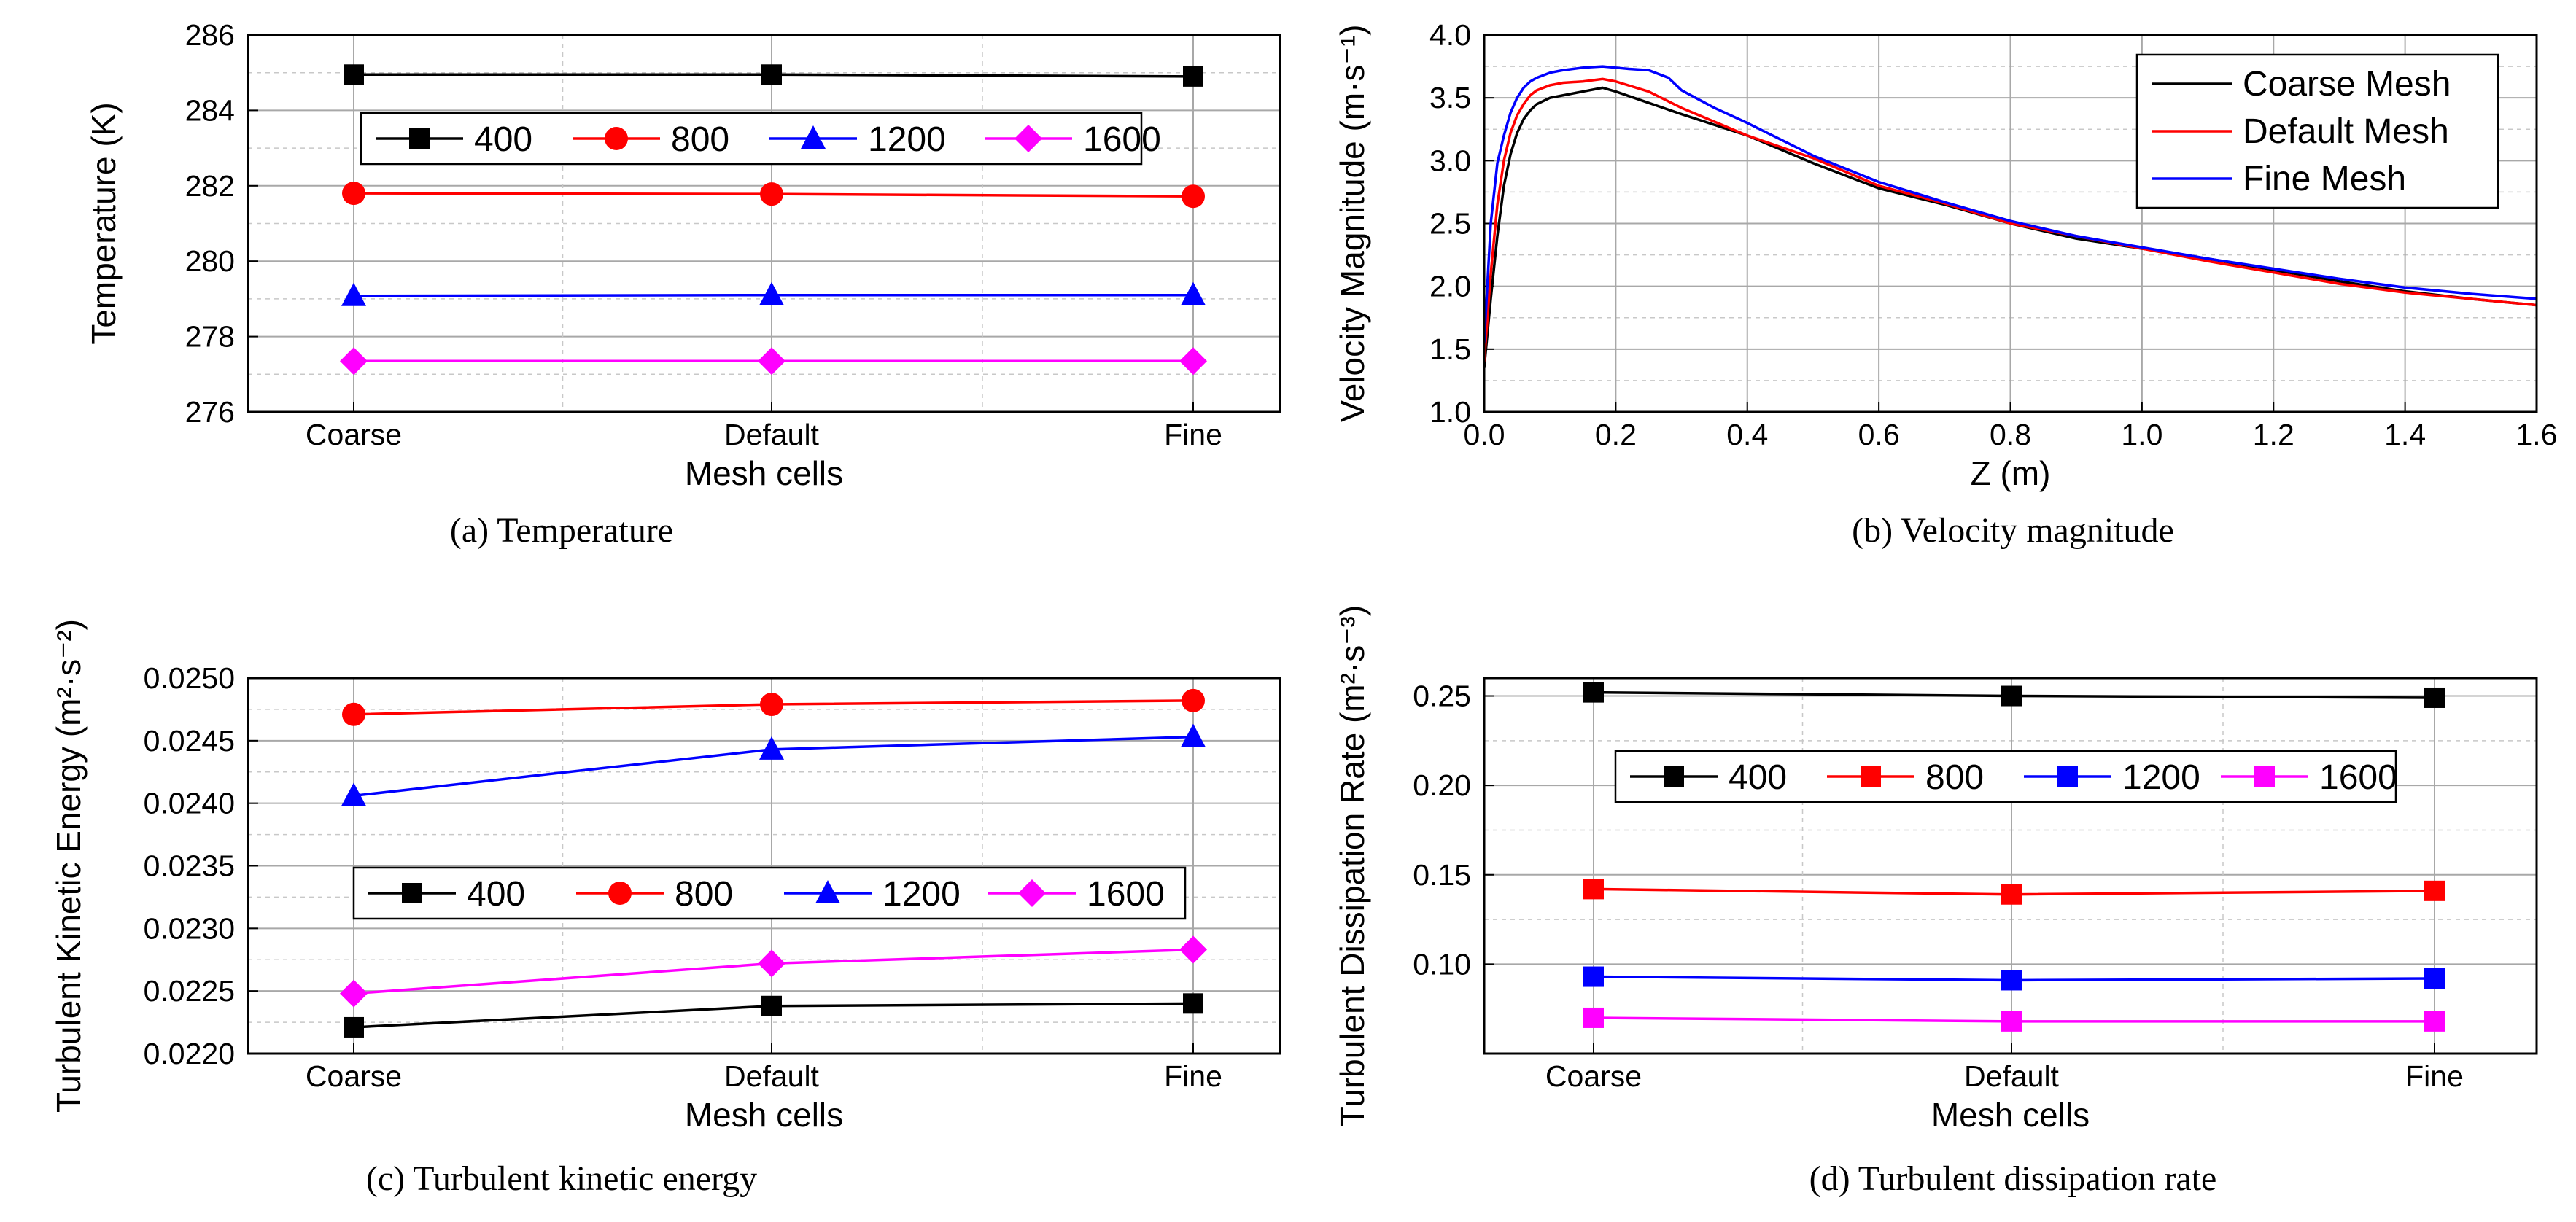  Describe the element at coordinates (190, 741) in the screenshot. I see `y-tick-label: 0.0245` at that location.